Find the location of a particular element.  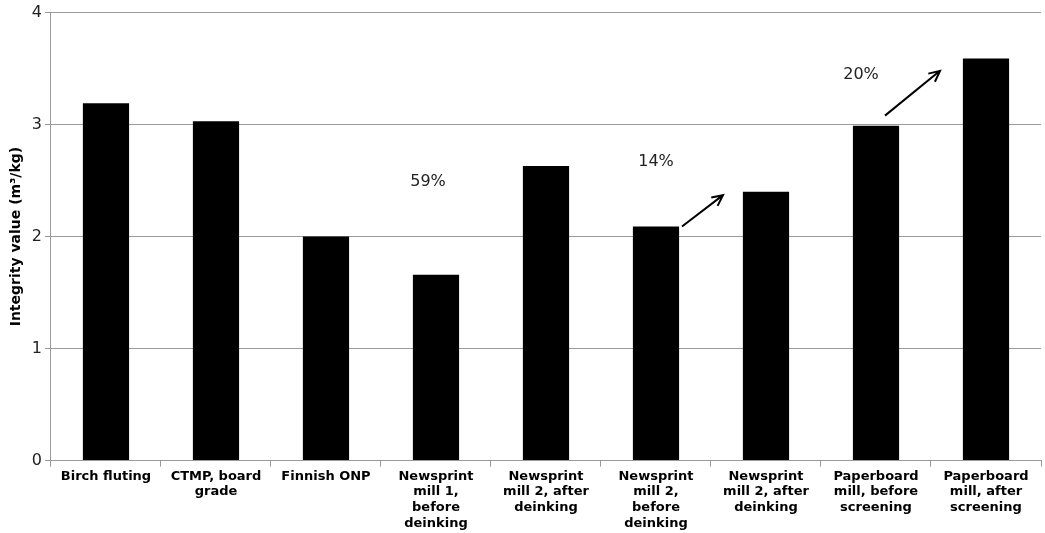

x-tick-label: Newsprint mill 2, before deinking is located at coordinates (656, 498).